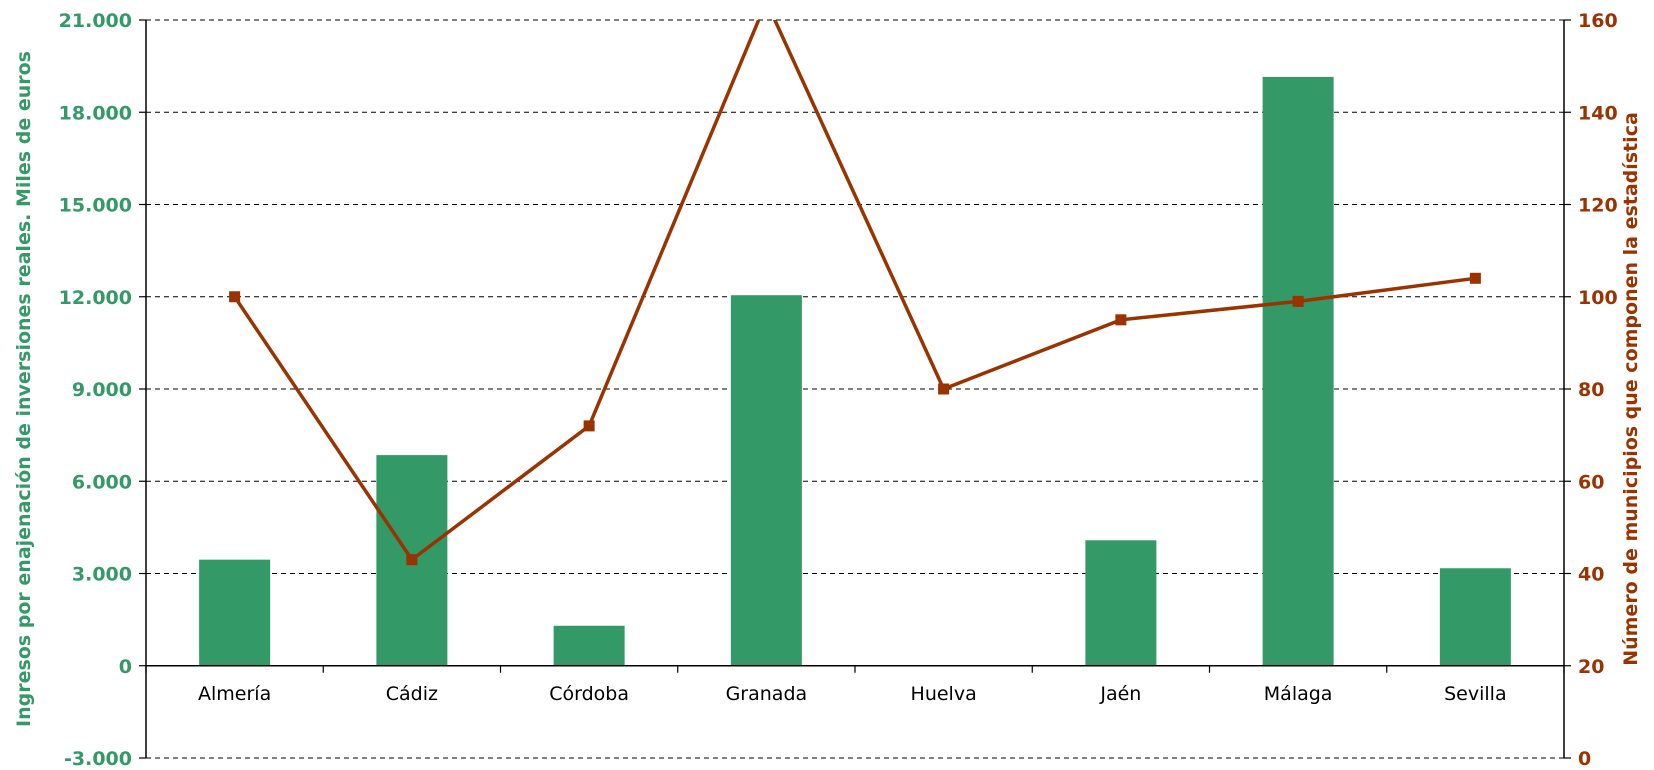  I want to click on left-tick-label: 21.000, so click(95, 21).